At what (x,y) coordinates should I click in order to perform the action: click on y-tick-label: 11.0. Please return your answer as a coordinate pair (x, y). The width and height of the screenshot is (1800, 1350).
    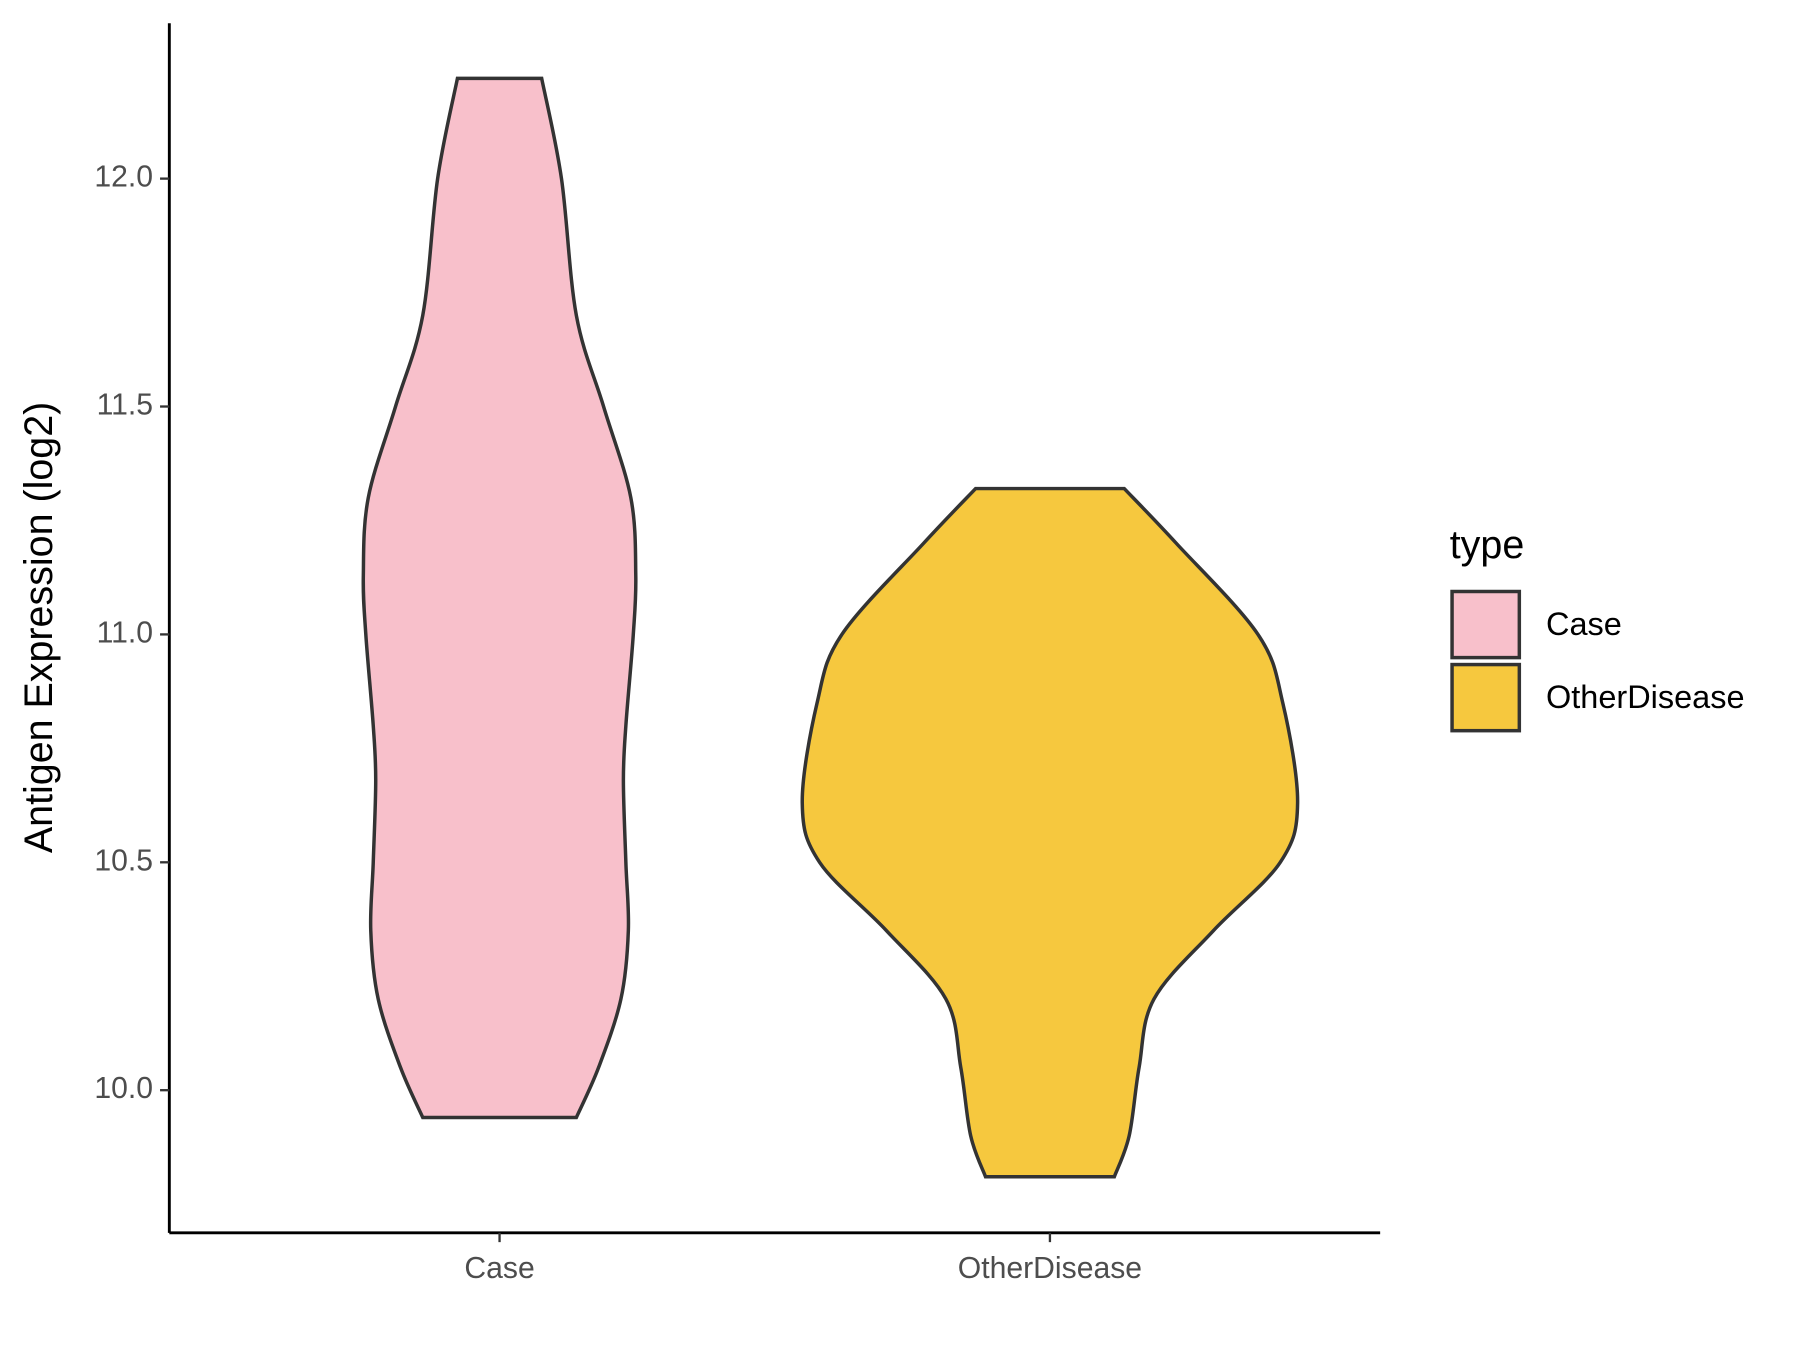
    Looking at the image, I should click on (125, 632).